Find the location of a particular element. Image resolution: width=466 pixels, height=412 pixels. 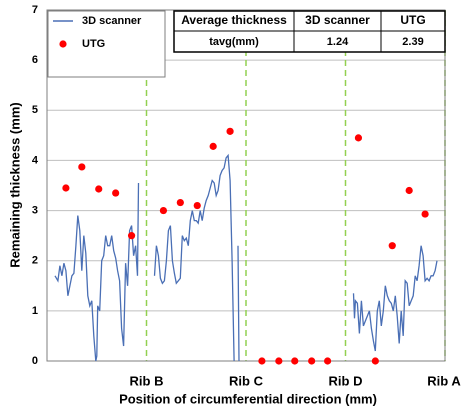

legend-label: UTG is located at coordinates (93, 44).